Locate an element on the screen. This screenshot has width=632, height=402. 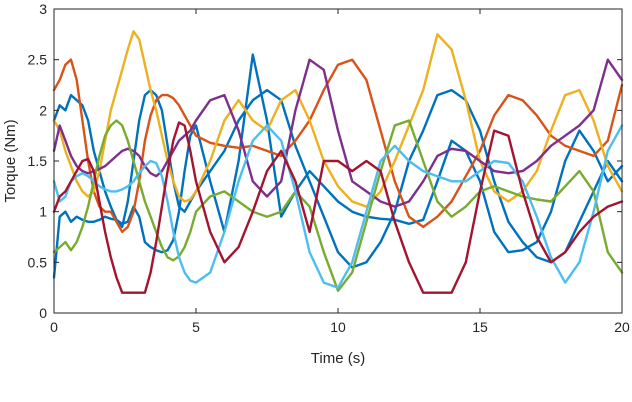
x-axis-label: Time (s) is located at coordinates (338, 358).